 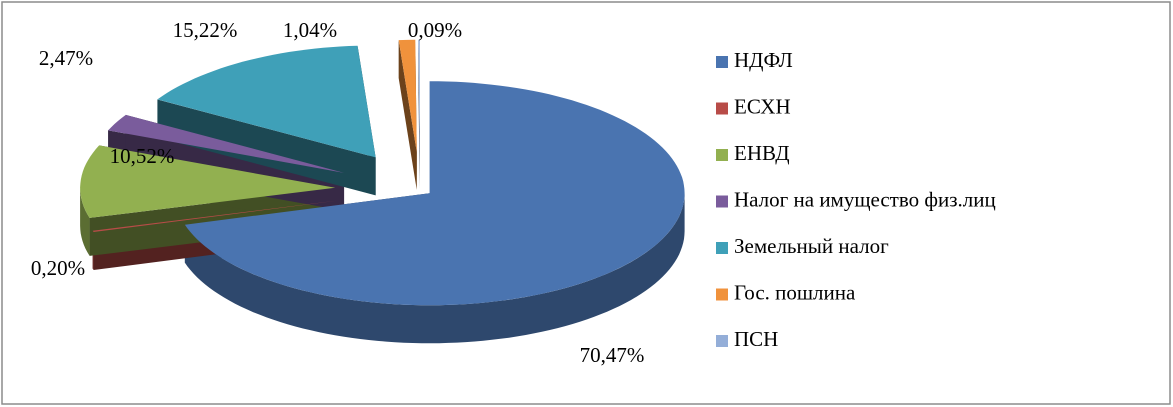 What do you see at coordinates (310, 30) in the screenshot?
I see `data-label: 1,04%` at bounding box center [310, 30].